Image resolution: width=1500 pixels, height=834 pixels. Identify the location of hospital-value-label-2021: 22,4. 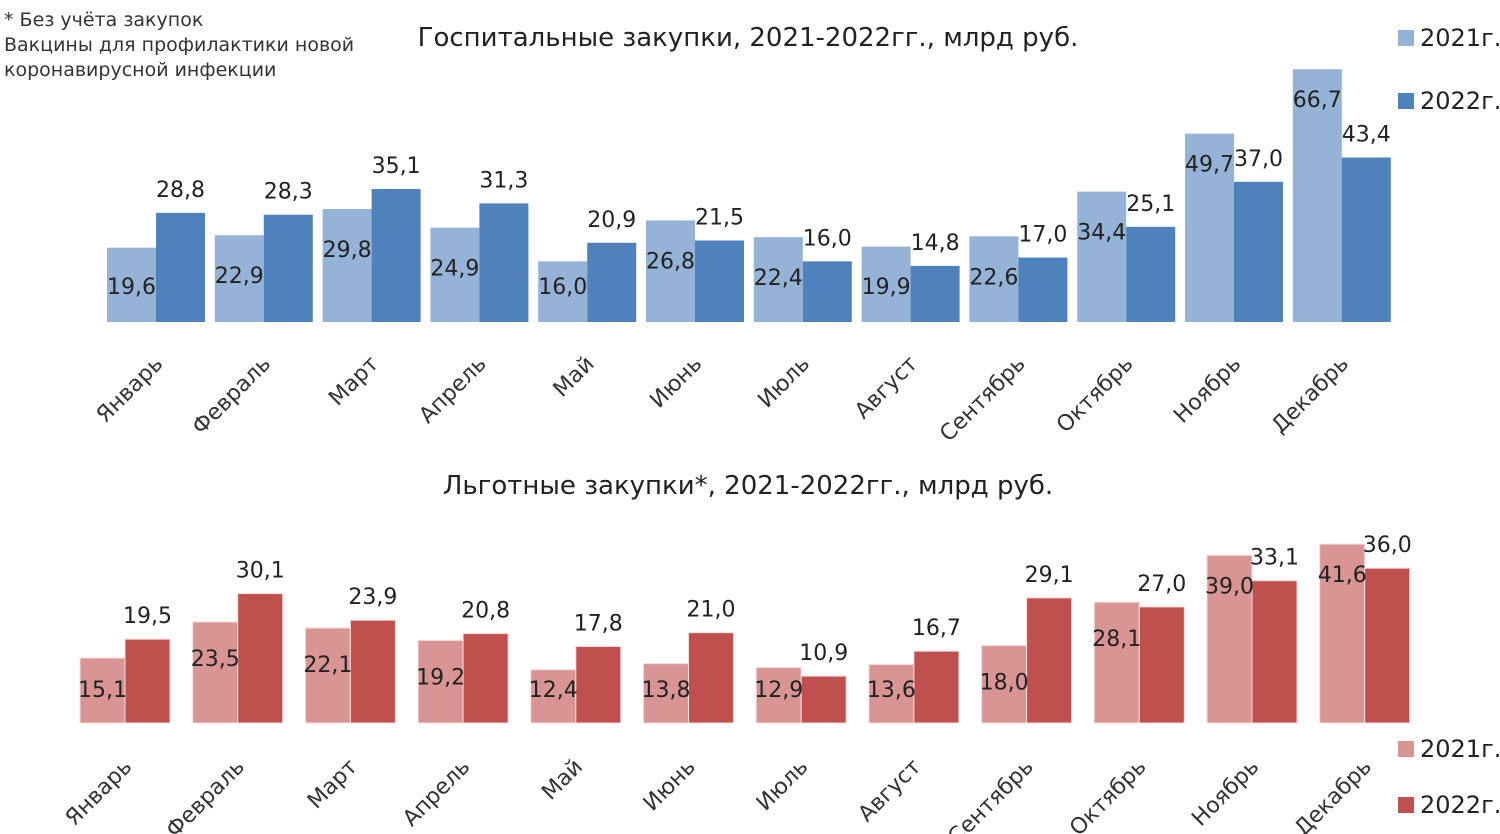
(778, 278).